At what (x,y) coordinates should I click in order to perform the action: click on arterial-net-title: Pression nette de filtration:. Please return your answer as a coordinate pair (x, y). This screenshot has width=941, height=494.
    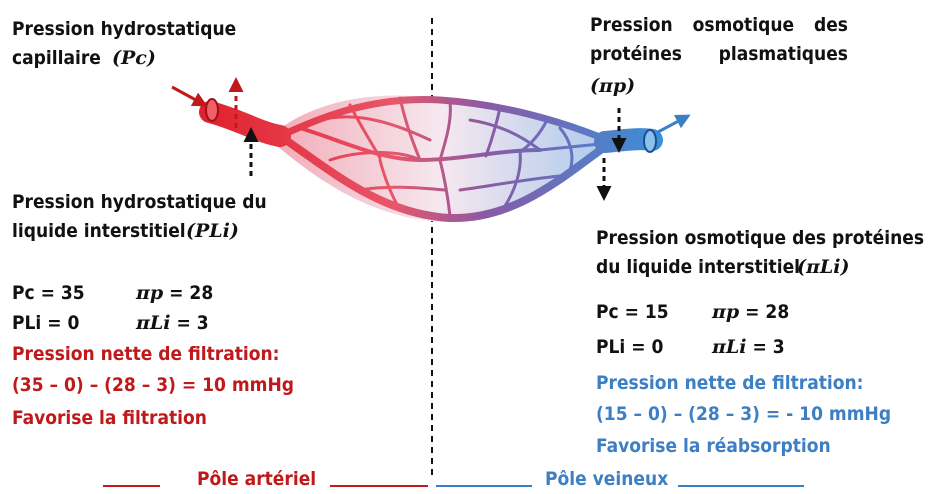
    Looking at the image, I should click on (146, 354).